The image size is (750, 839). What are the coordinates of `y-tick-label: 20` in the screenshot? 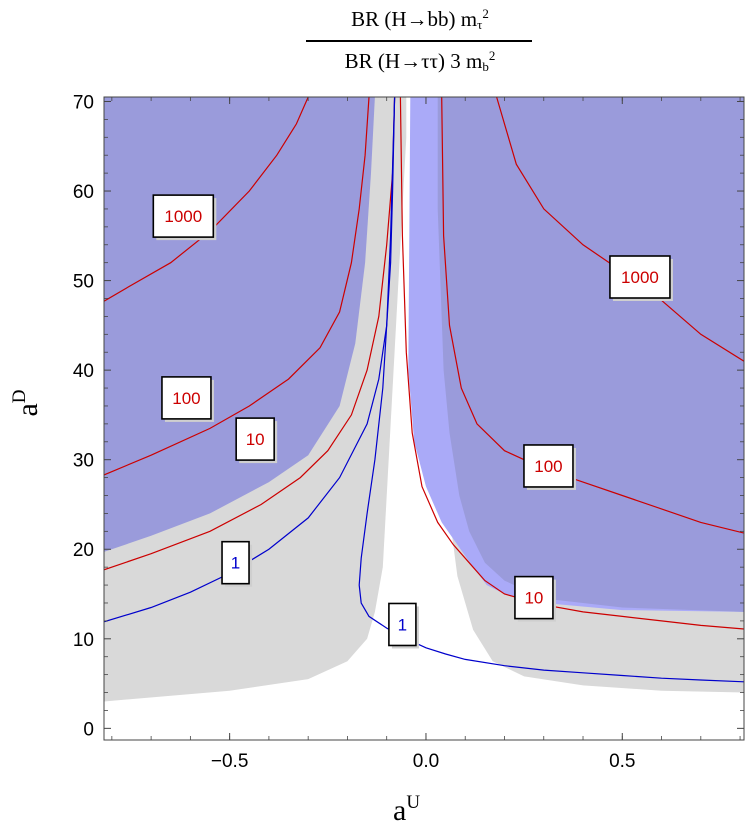 It's located at (83, 550).